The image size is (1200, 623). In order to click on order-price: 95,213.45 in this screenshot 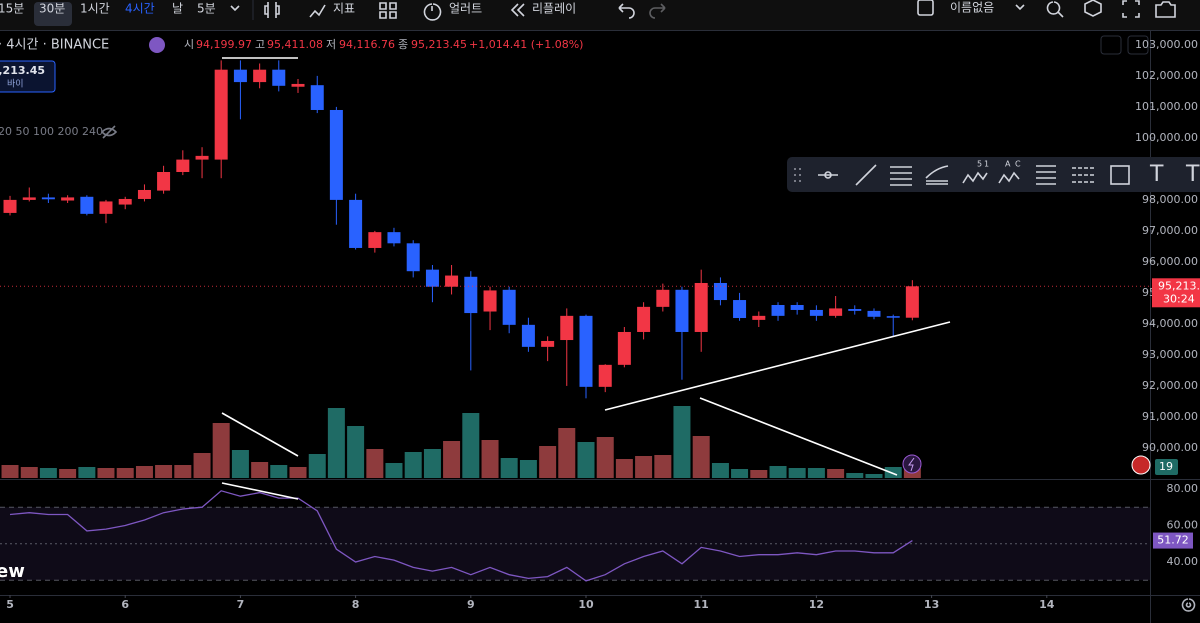, I will do `click(22, 70)`.